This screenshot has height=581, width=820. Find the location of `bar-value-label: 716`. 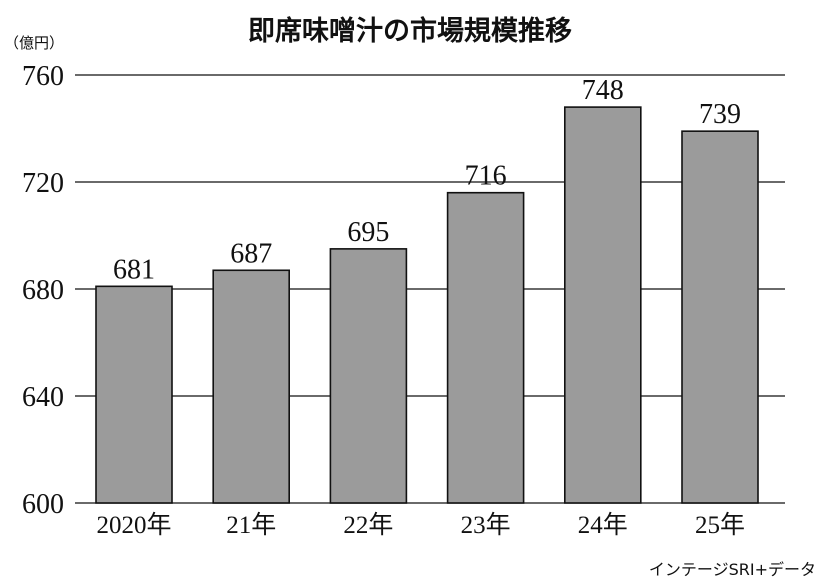

bar-value-label: 716 is located at coordinates (486, 176).